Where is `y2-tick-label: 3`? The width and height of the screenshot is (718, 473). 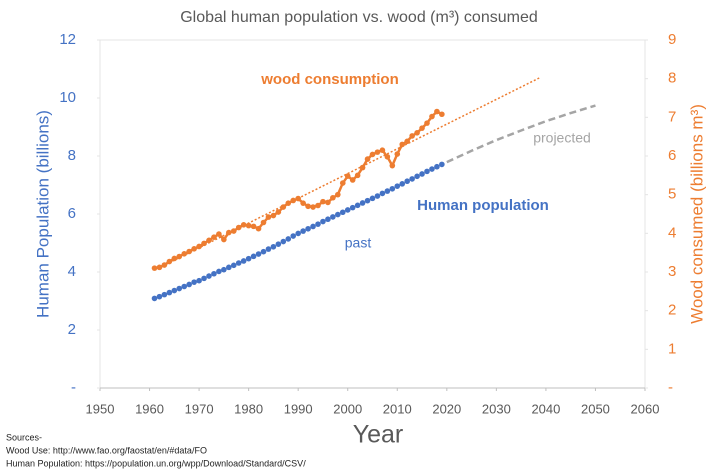
y2-tick-label: 3 is located at coordinates (672, 271).